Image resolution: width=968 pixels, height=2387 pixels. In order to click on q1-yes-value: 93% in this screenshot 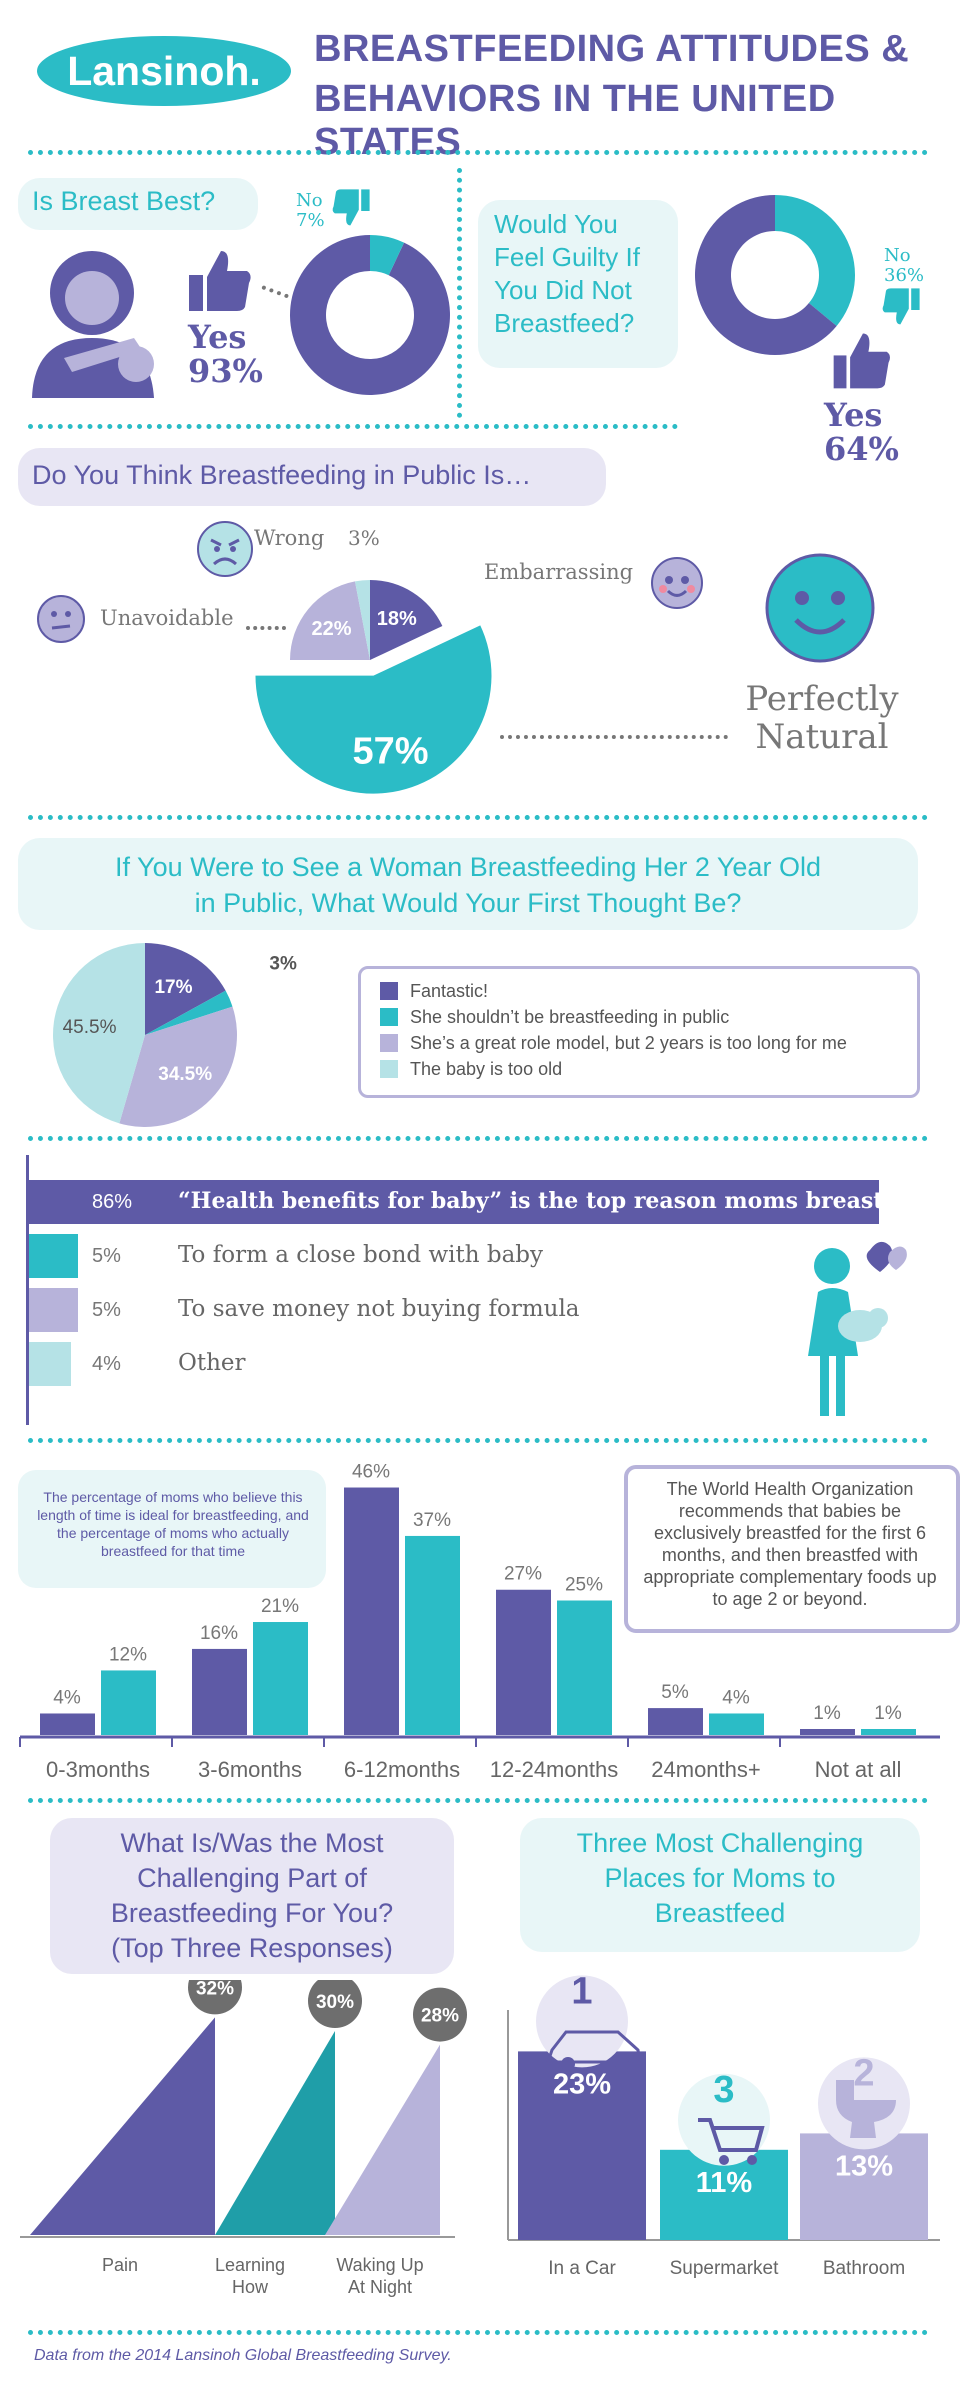, I will do `click(225, 371)`.